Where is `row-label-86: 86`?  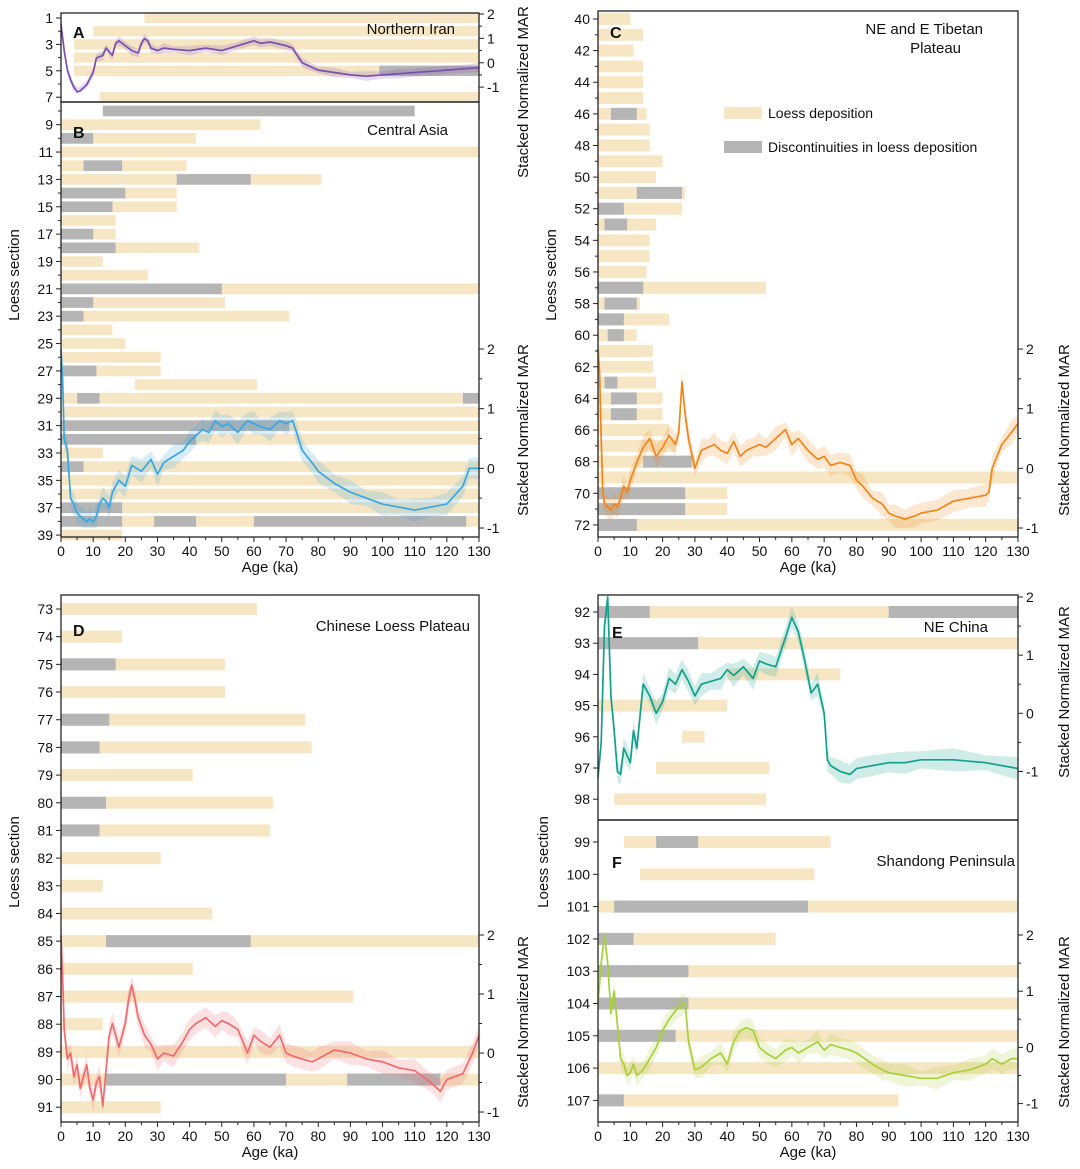
row-label-86: 86 is located at coordinates (45, 969).